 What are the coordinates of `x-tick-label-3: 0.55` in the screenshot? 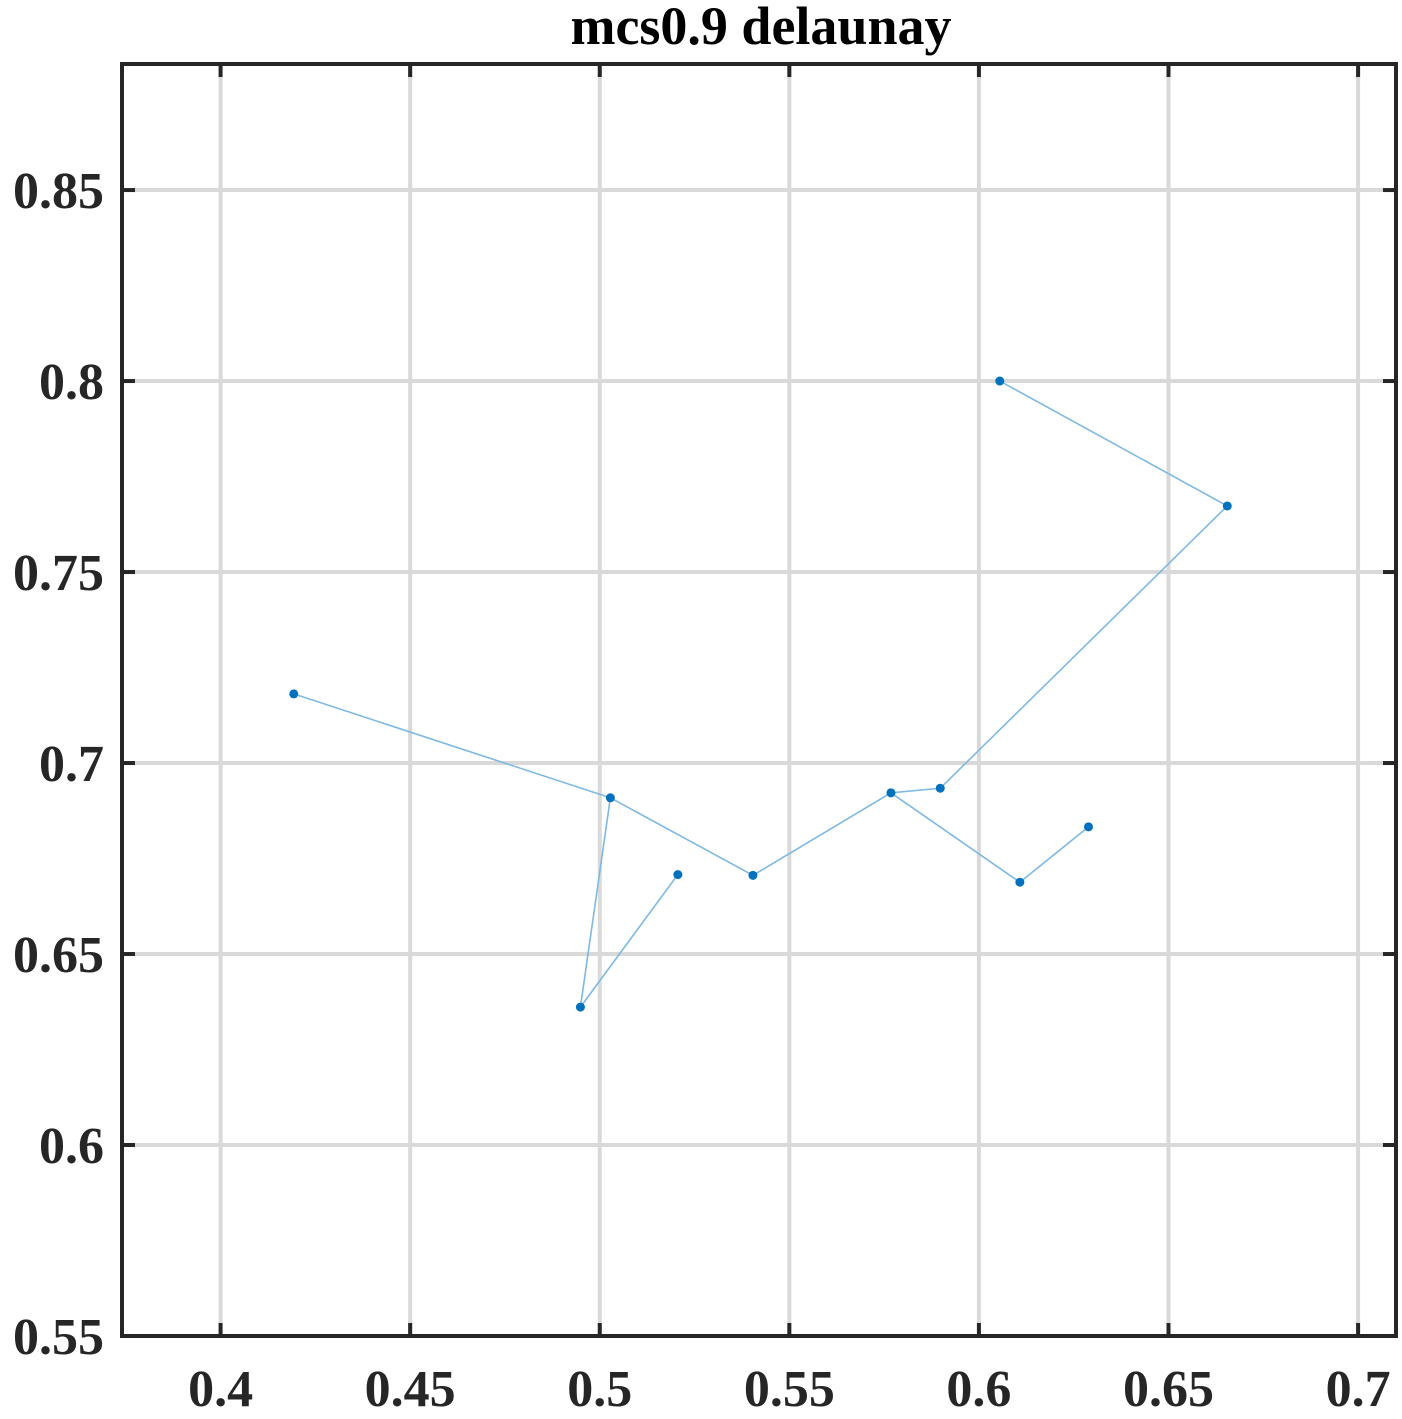 It's located at (789, 1387).